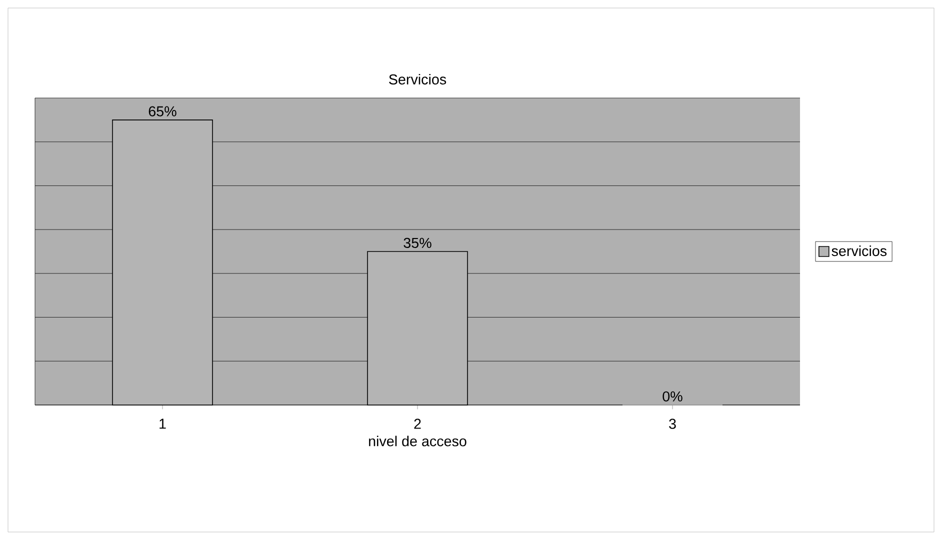 The image size is (942, 540). I want to click on legend-label: servicios, so click(859, 251).